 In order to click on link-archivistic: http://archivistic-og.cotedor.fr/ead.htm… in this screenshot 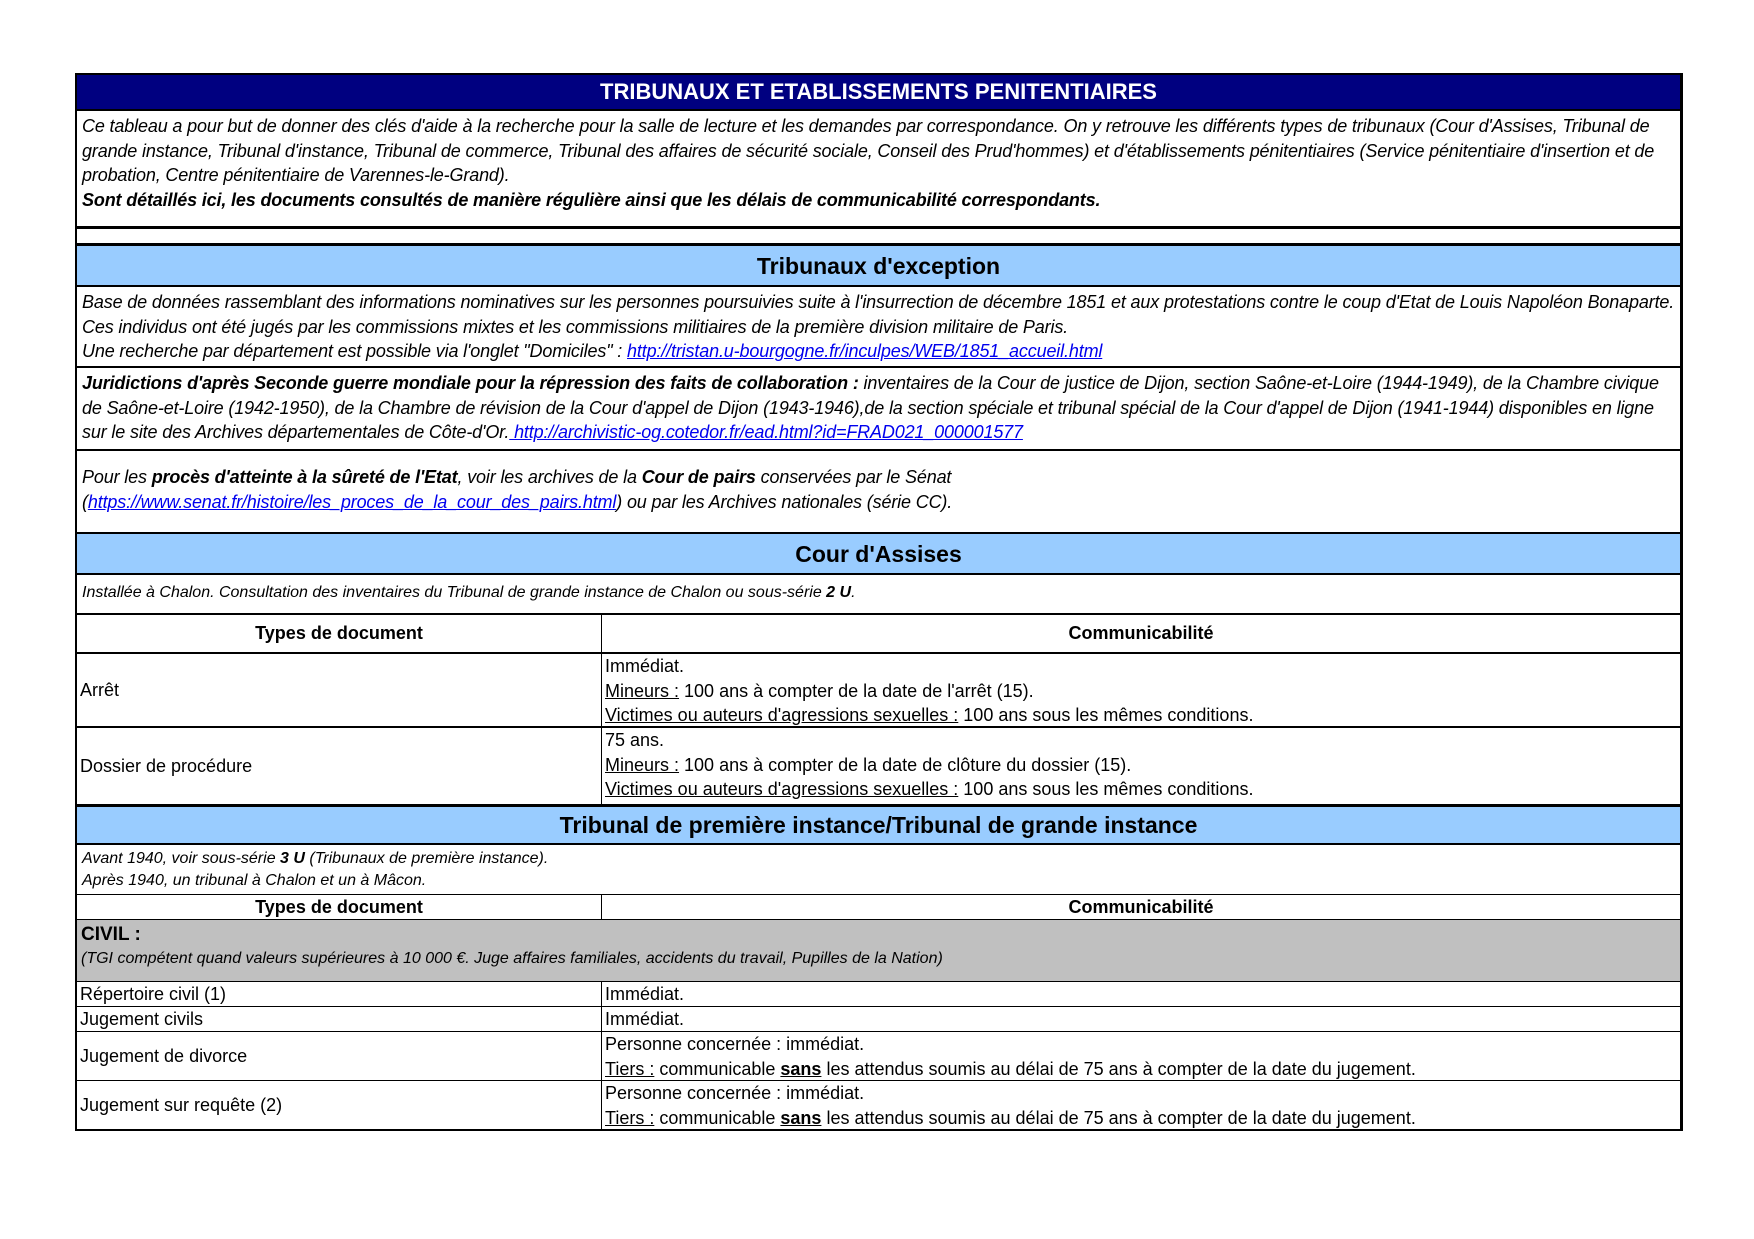, I will do `click(766, 432)`.